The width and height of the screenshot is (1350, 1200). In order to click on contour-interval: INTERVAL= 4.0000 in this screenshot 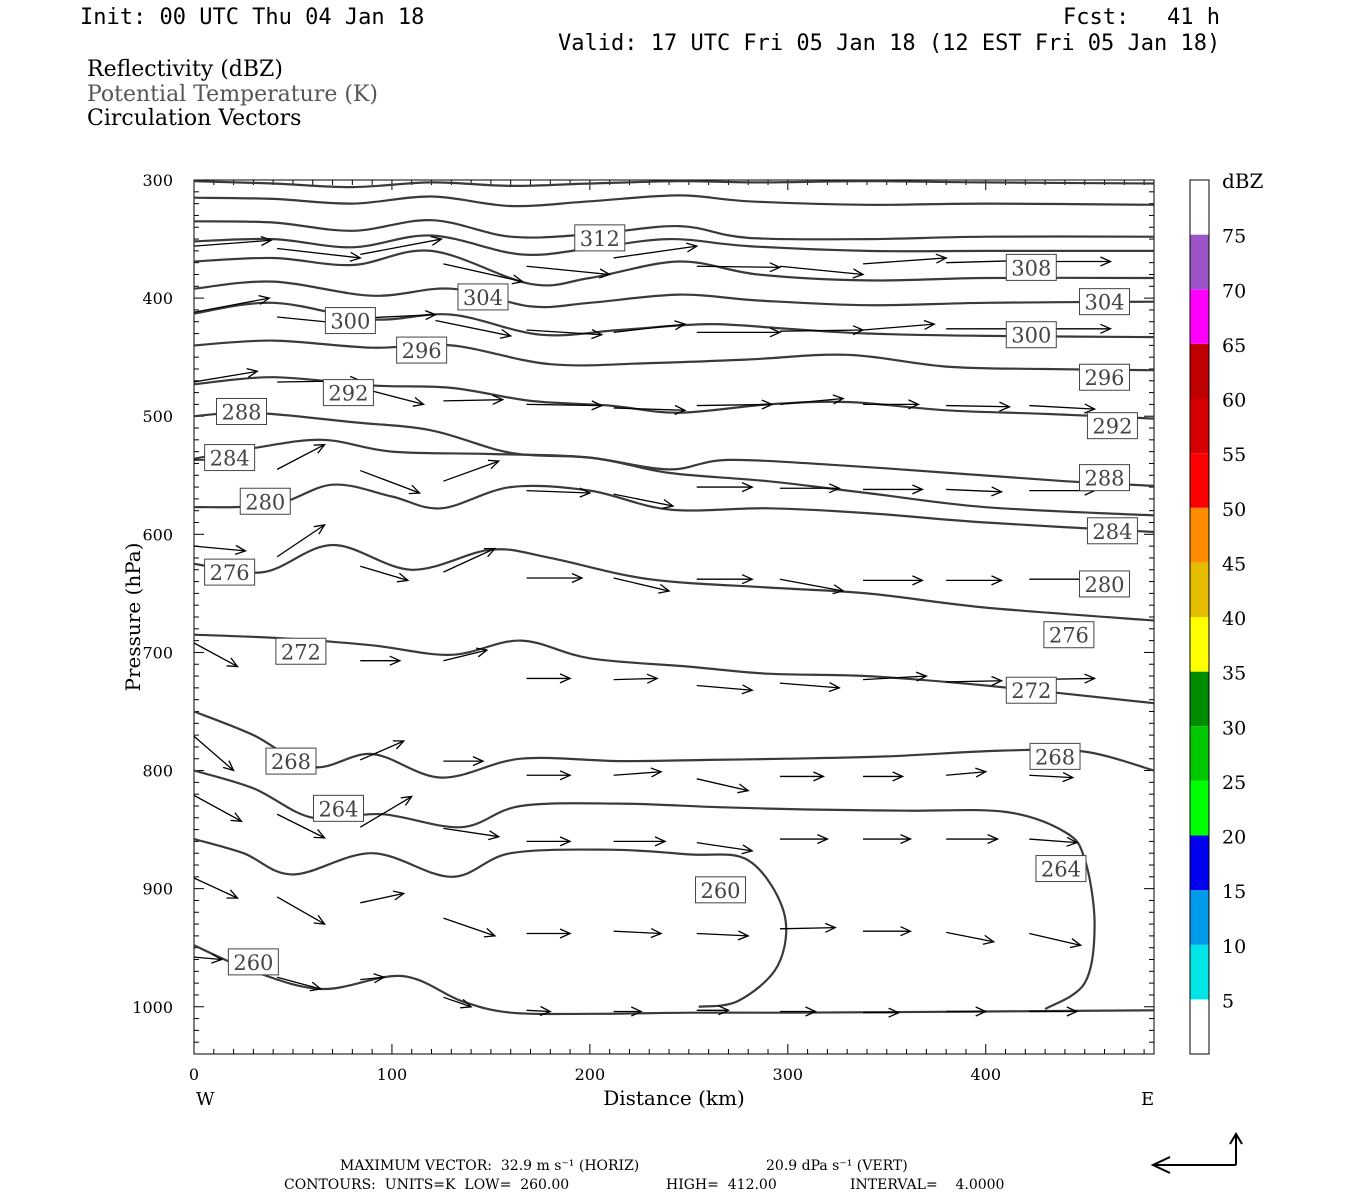, I will do `click(927, 1185)`.